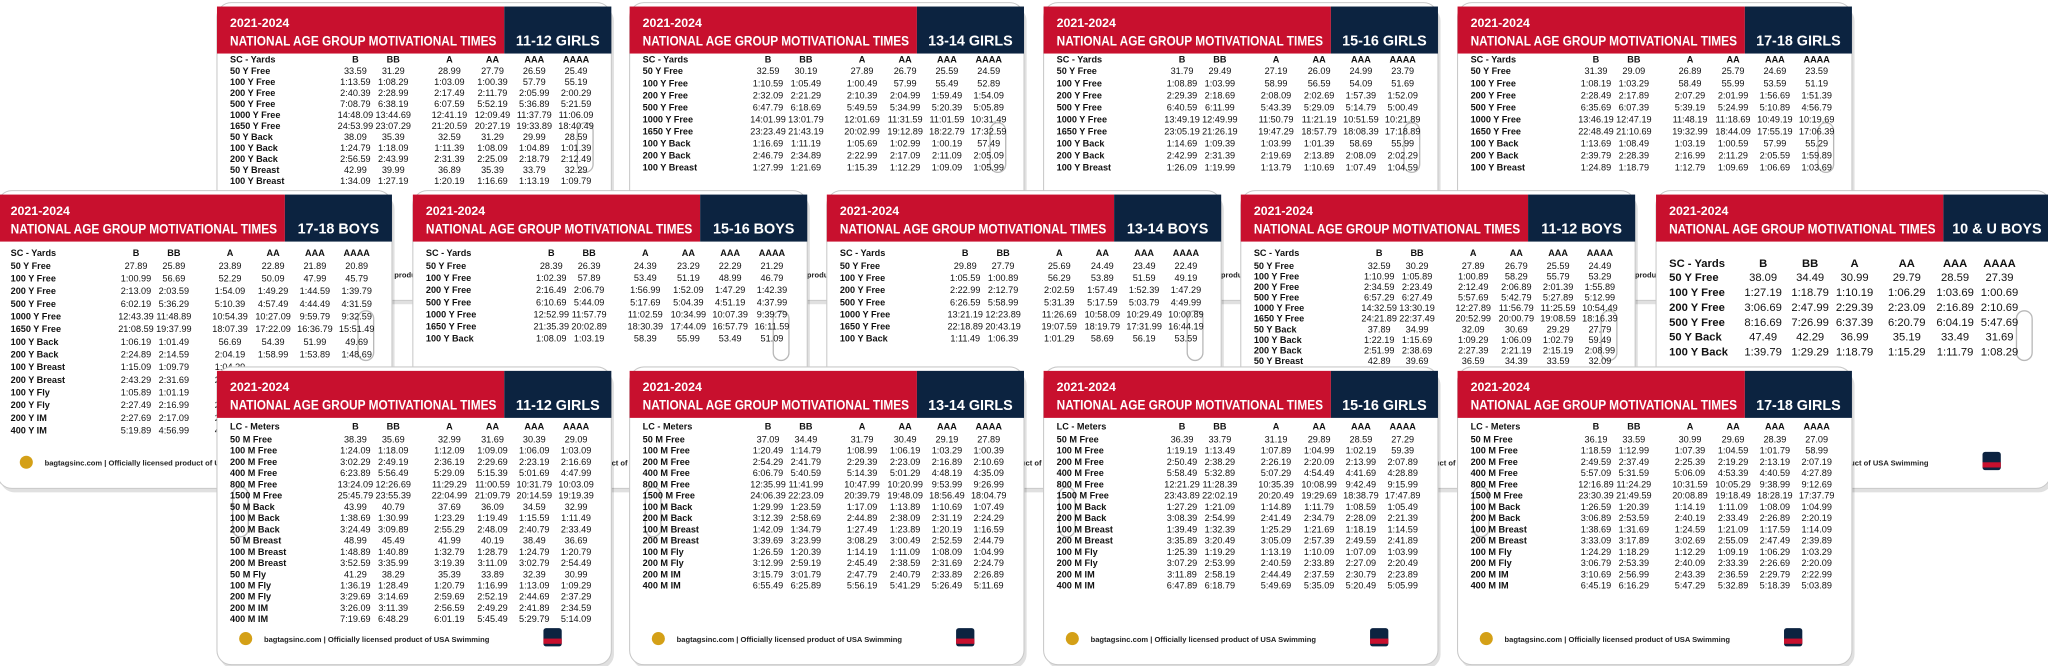 The width and height of the screenshot is (2048, 666). I want to click on qualifying-time: 51.99, so click(314, 342).